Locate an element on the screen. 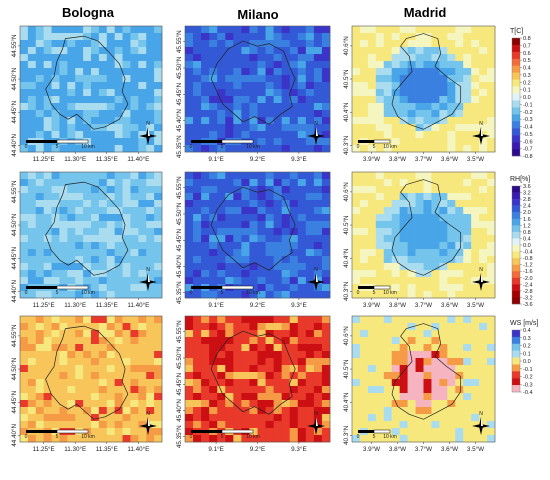 This screenshot has height=480, width=550. scale-bar-label-5: 5 is located at coordinates (57, 293).